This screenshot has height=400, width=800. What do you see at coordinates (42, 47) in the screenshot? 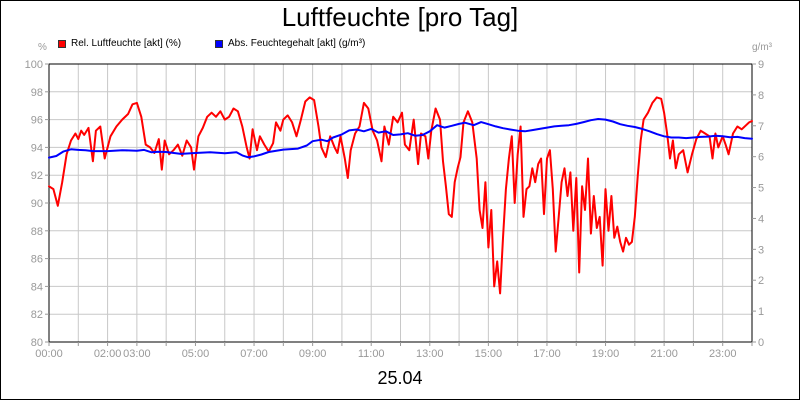
I see `y-left-unit: %` at bounding box center [42, 47].